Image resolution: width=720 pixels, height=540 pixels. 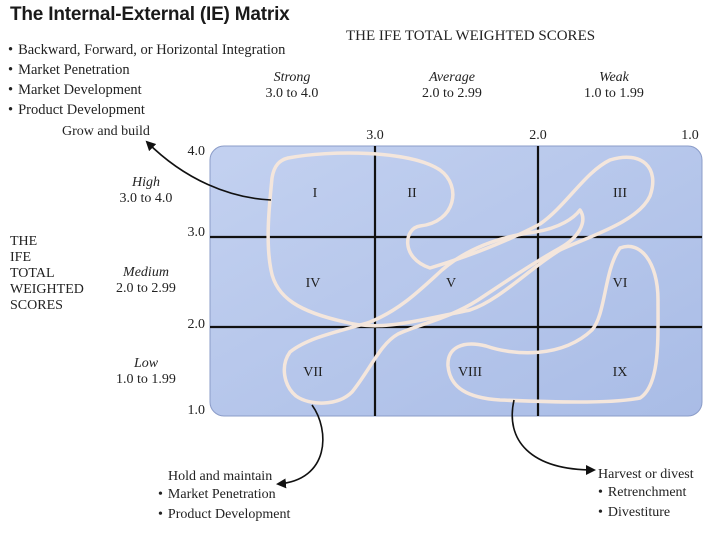 I want to click on efe-tick: 4.0, so click(x=197, y=151).